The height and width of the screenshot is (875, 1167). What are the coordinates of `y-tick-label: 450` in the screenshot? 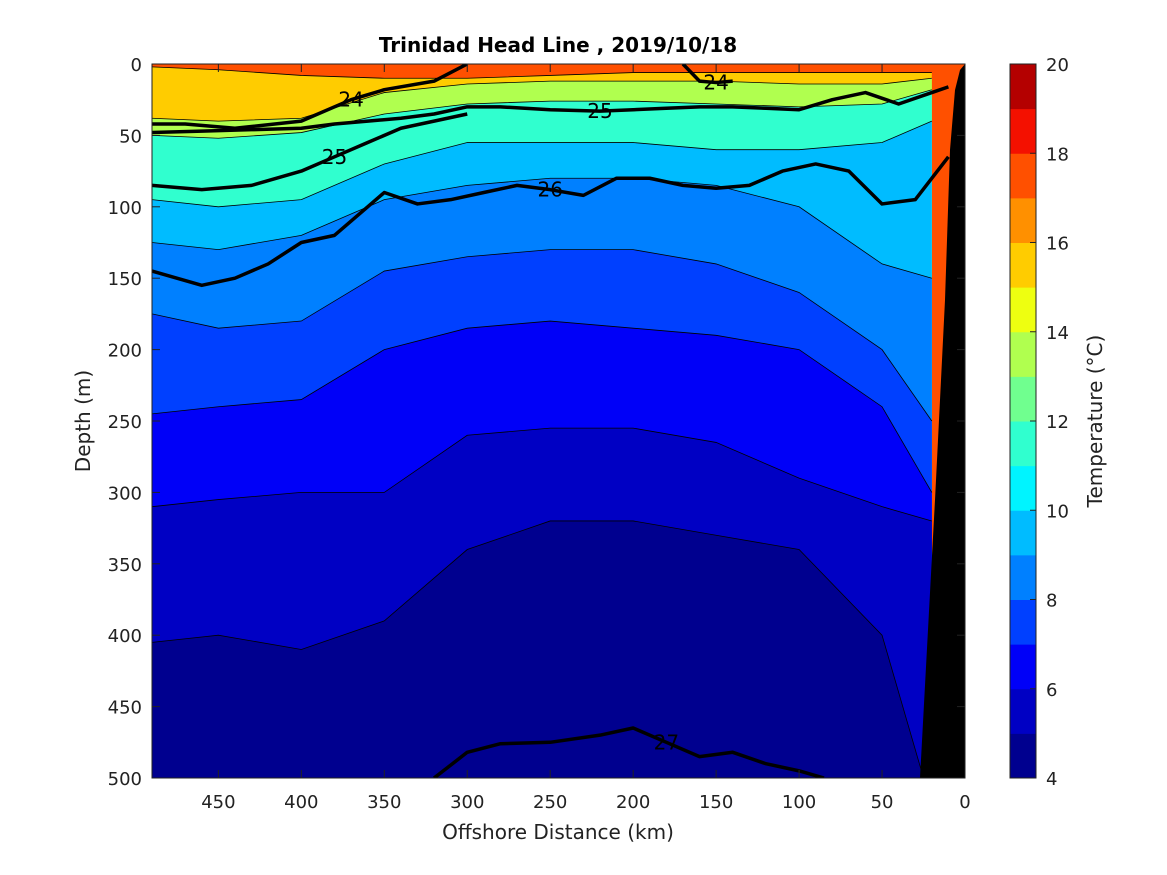 It's located at (125, 708).